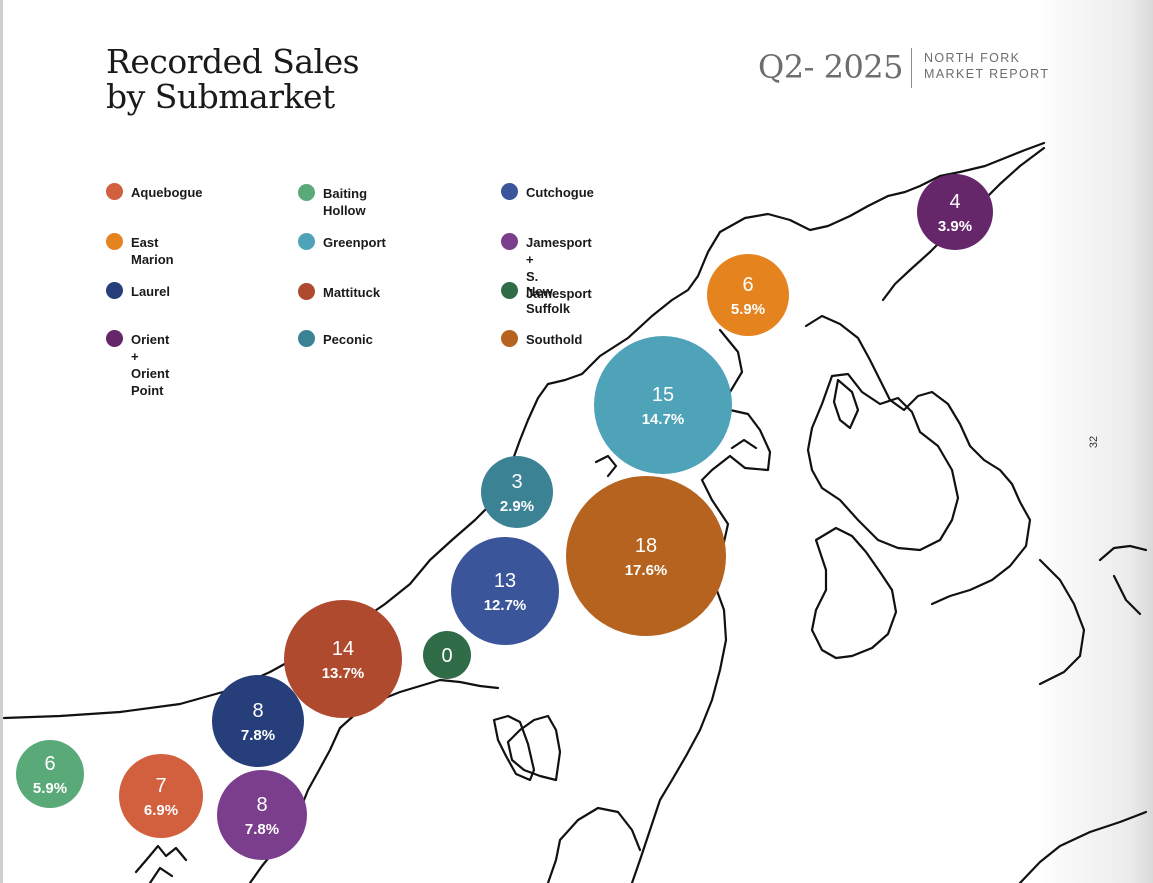  I want to click on map-north-haven, so click(854, 593).